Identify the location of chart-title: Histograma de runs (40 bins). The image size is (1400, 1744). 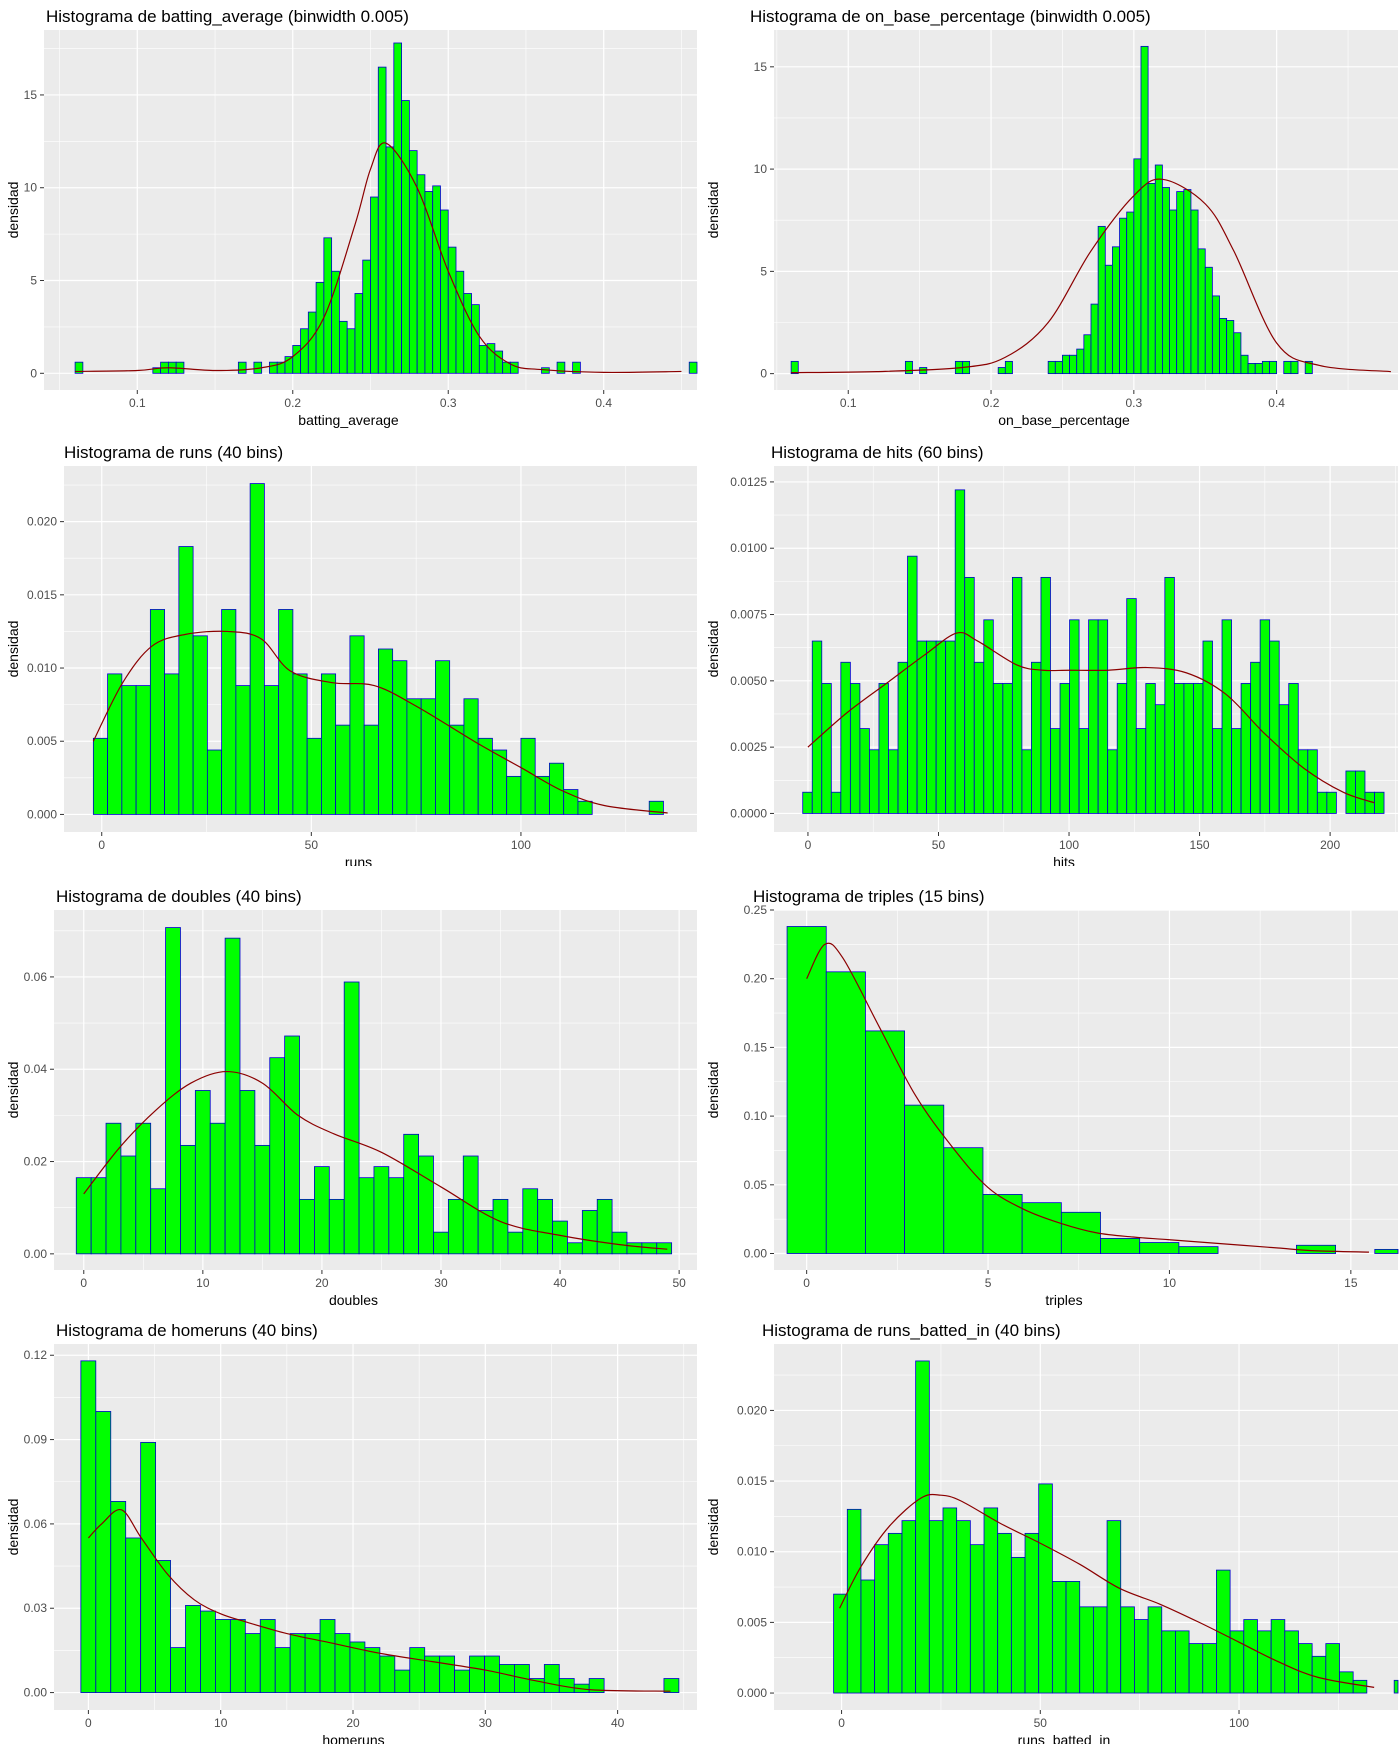
(173, 452).